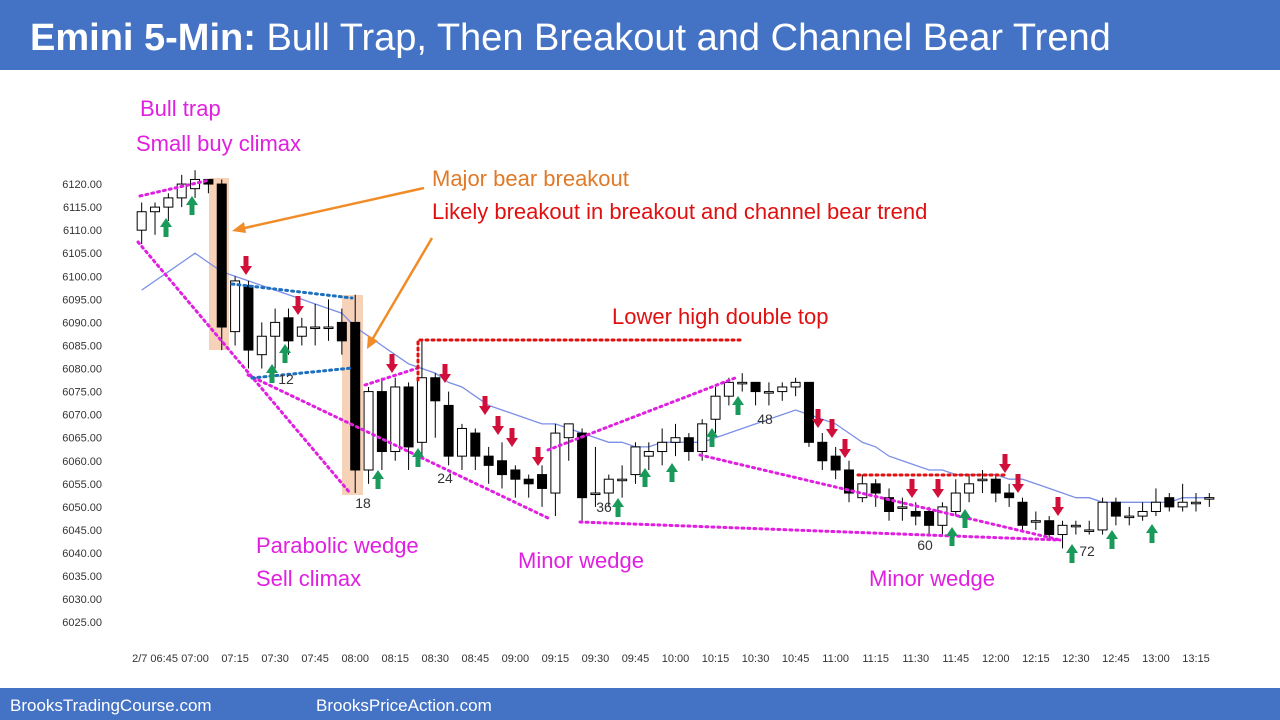  What do you see at coordinates (155, 659) in the screenshot?
I see `x-tick-label: 2/7 06:45` at bounding box center [155, 659].